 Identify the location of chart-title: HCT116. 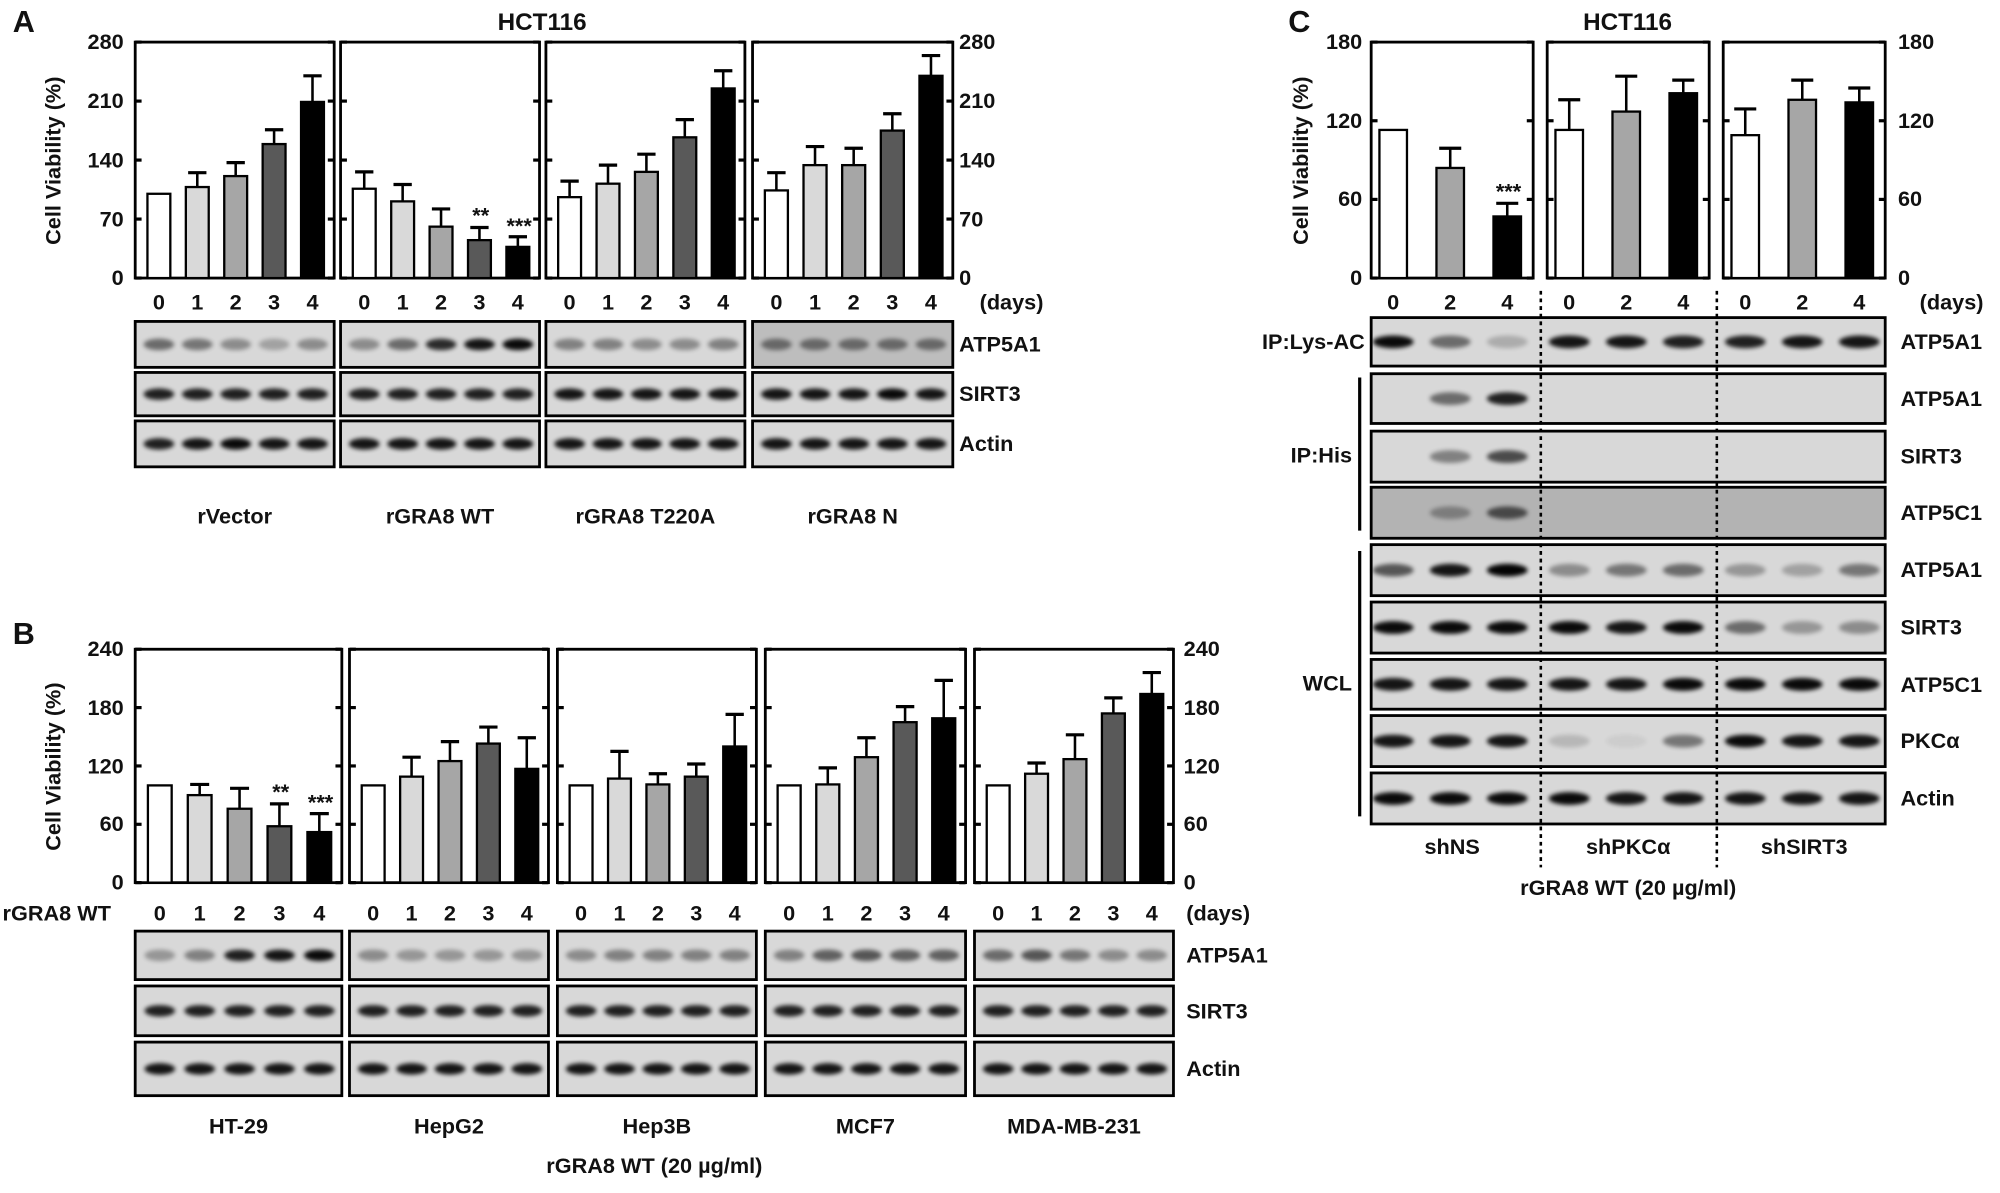
(1628, 23).